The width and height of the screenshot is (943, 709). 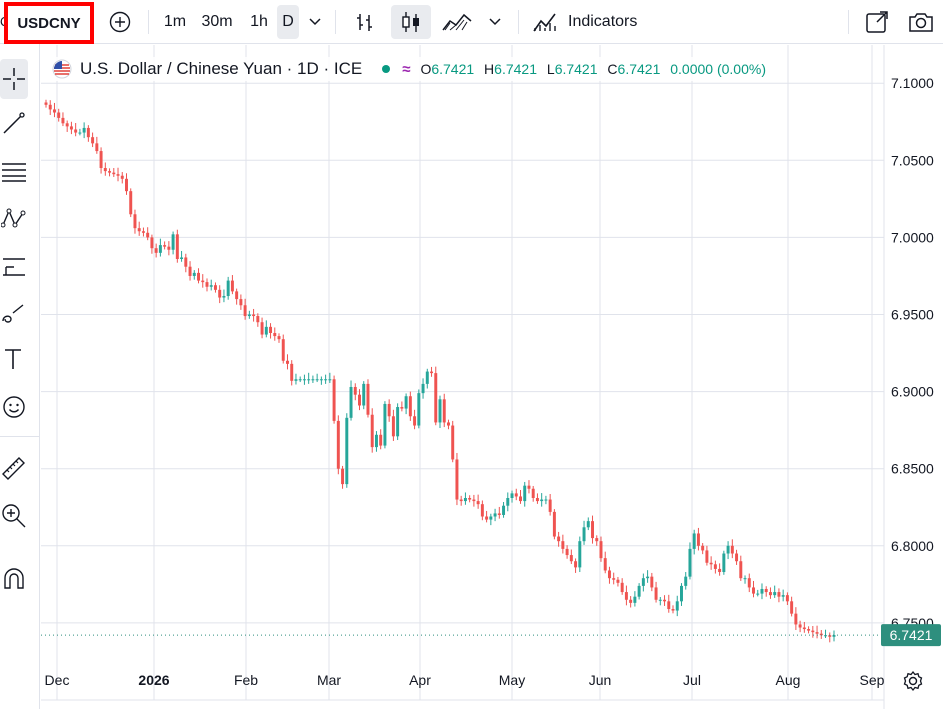 I want to click on chart-type-candles-button, so click(x=411, y=22).